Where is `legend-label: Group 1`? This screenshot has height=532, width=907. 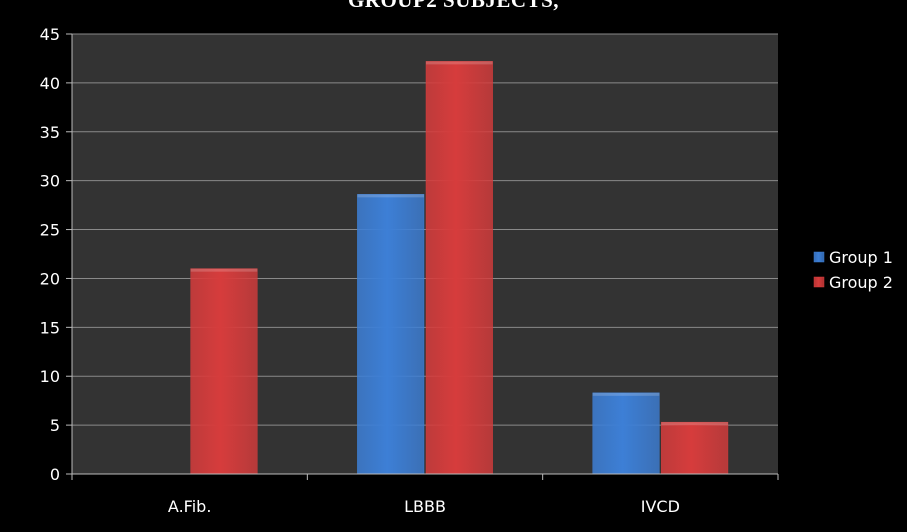 legend-label: Group 1 is located at coordinates (861, 257).